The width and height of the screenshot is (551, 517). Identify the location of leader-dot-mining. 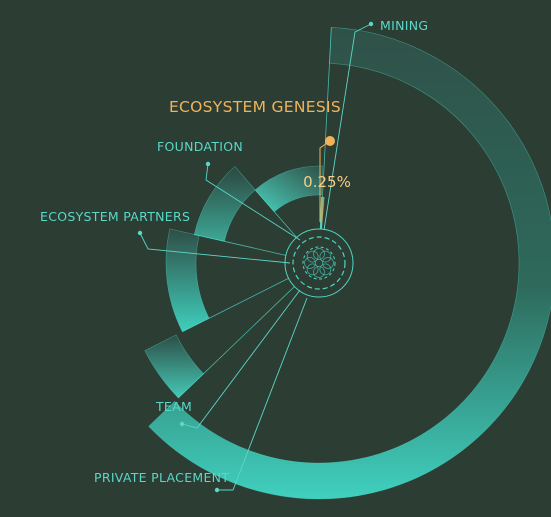
(371, 24).